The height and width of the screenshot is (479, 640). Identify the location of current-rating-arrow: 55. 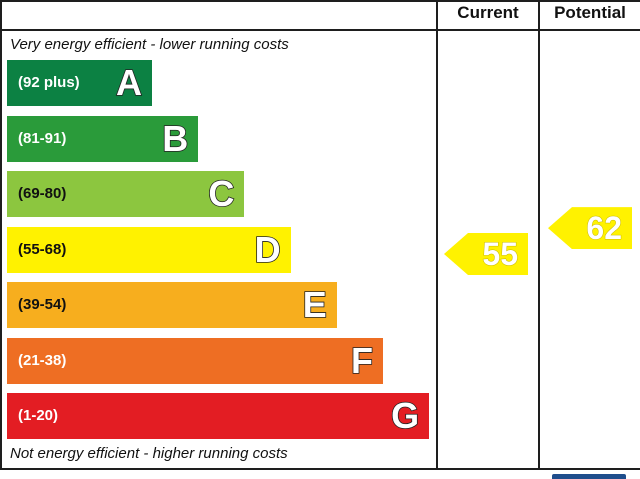
(486, 254).